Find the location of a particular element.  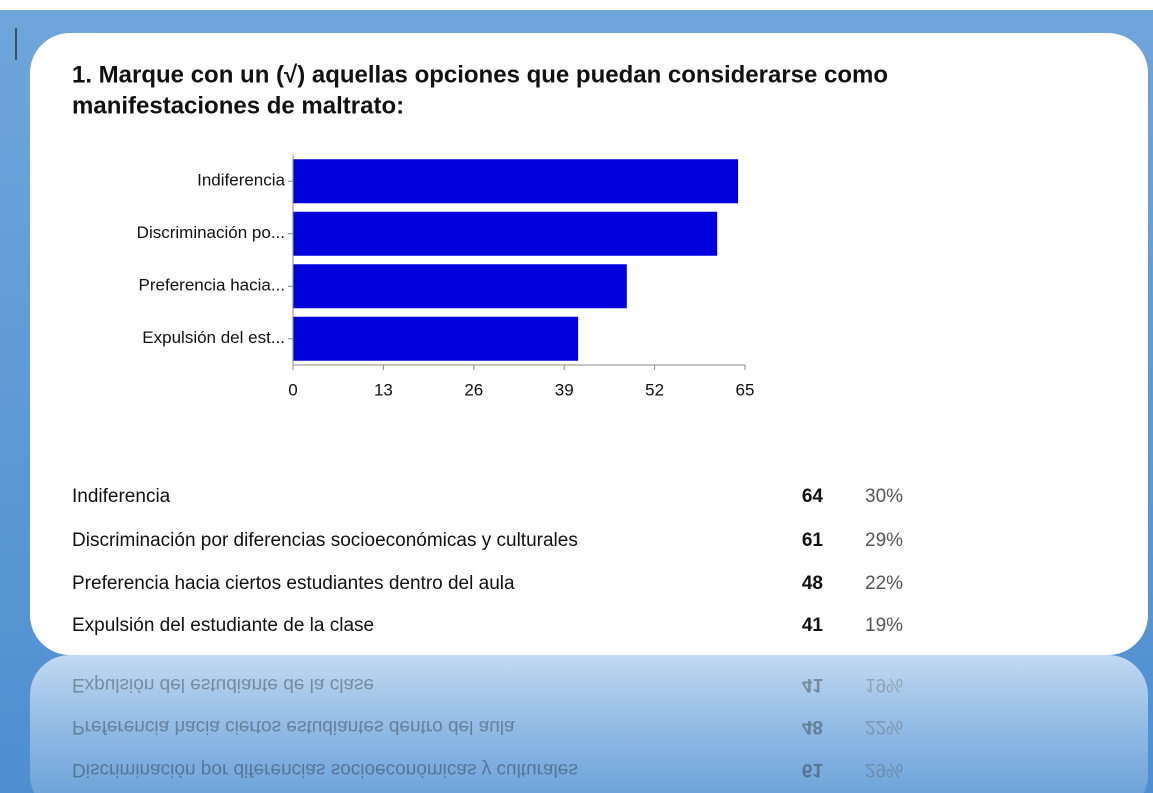

row-label: Indiferencia is located at coordinates (121, 496).